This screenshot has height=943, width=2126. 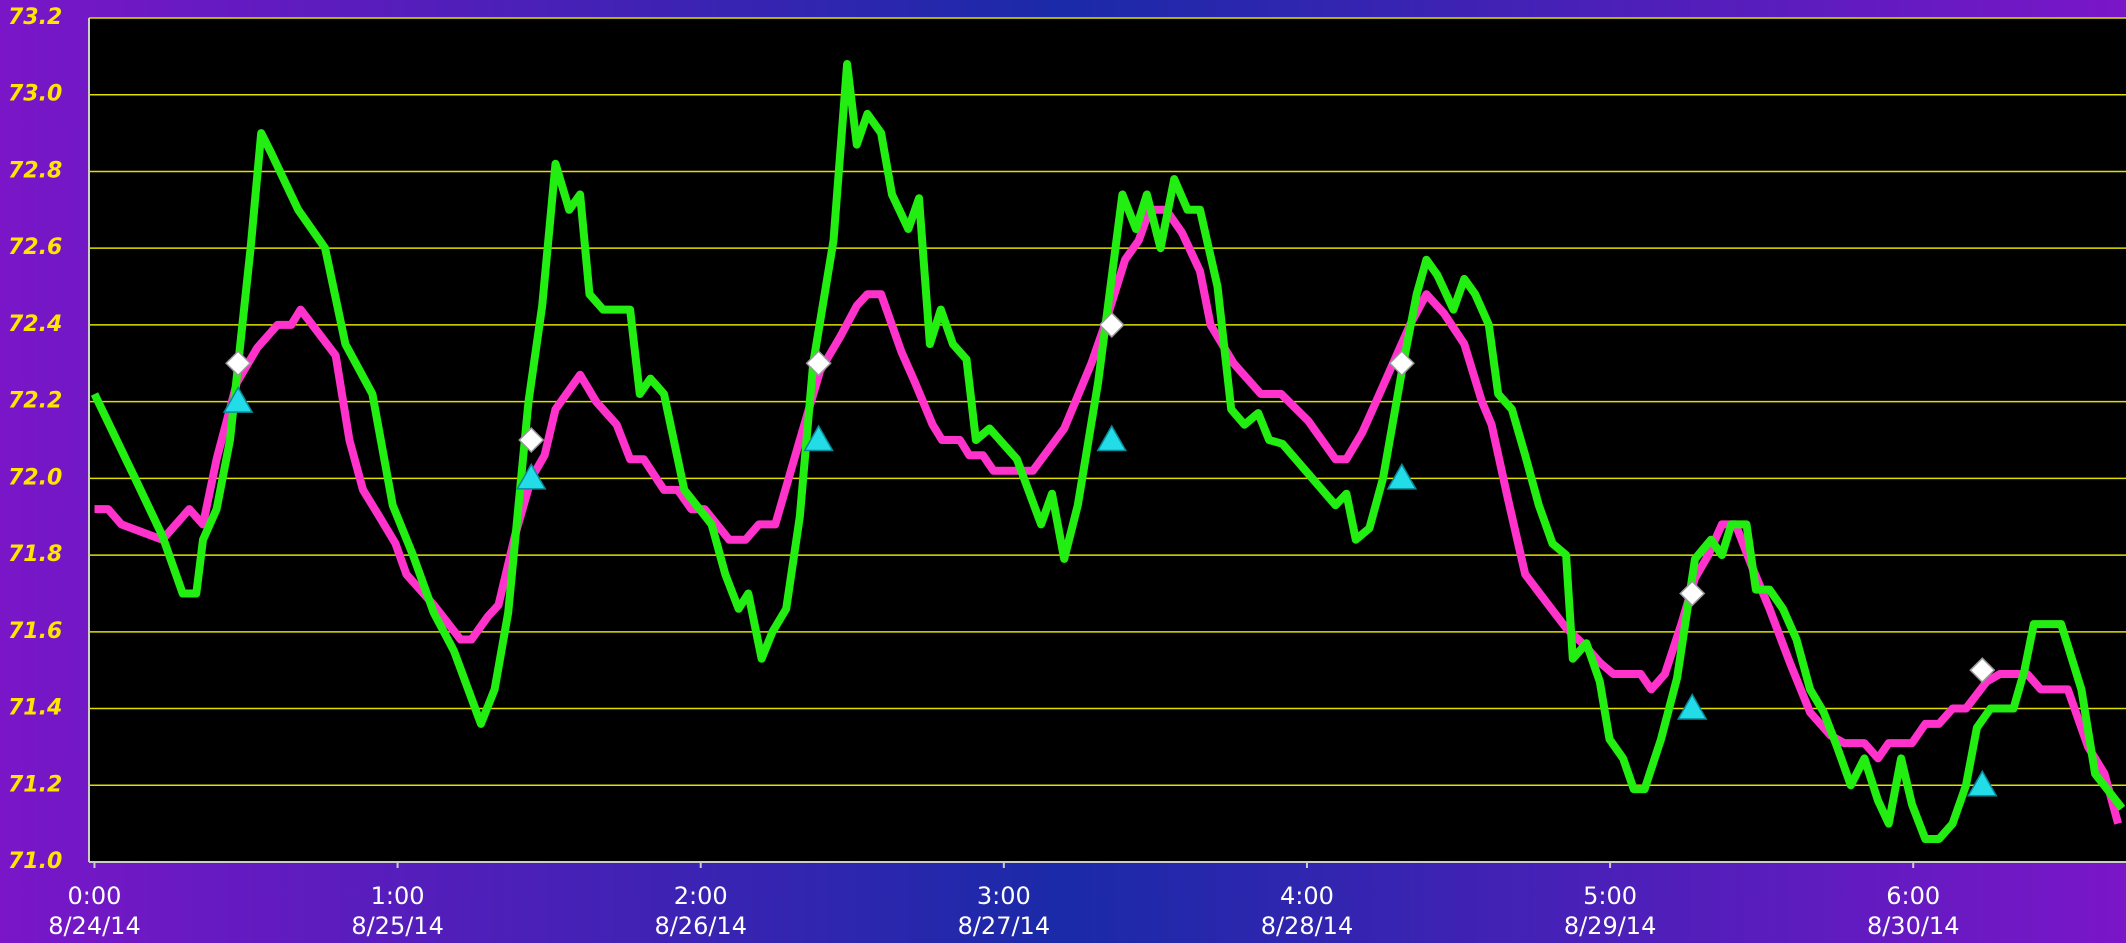 What do you see at coordinates (95, 896) in the screenshot?
I see `x-tick-label: 0:00` at bounding box center [95, 896].